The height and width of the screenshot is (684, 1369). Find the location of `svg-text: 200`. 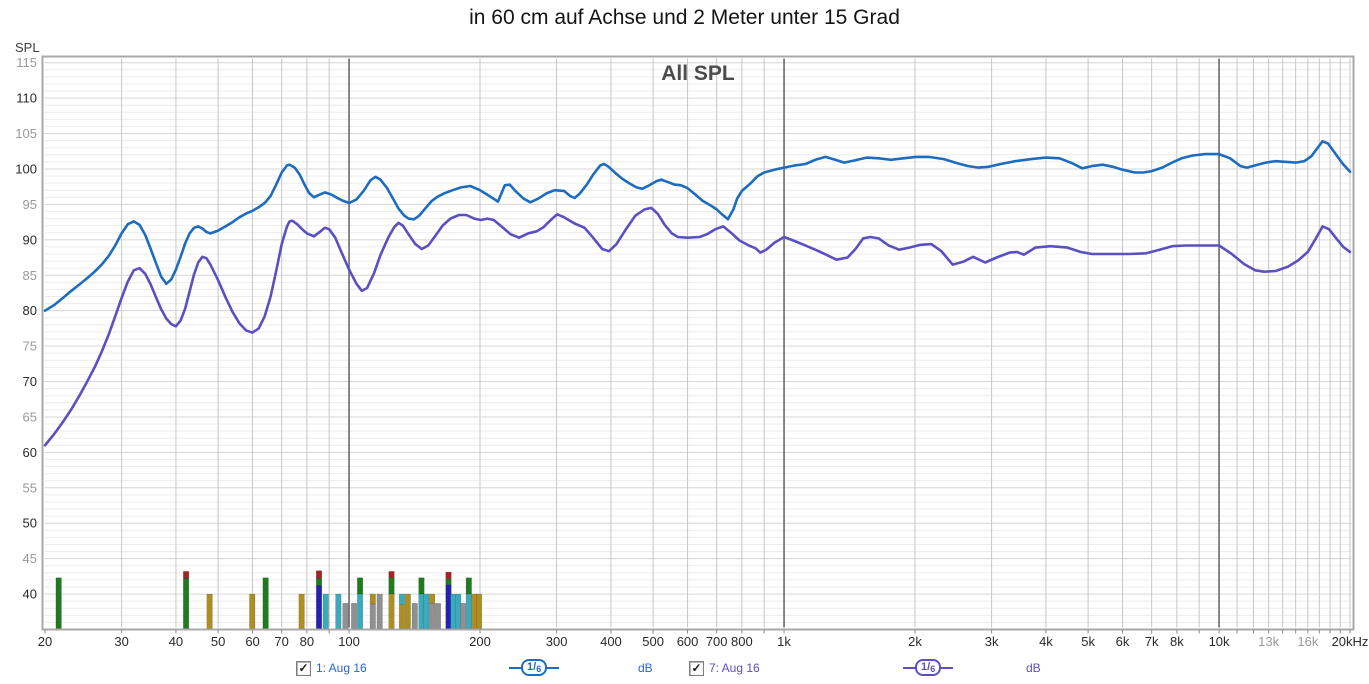

svg-text: 200 is located at coordinates (480, 641).